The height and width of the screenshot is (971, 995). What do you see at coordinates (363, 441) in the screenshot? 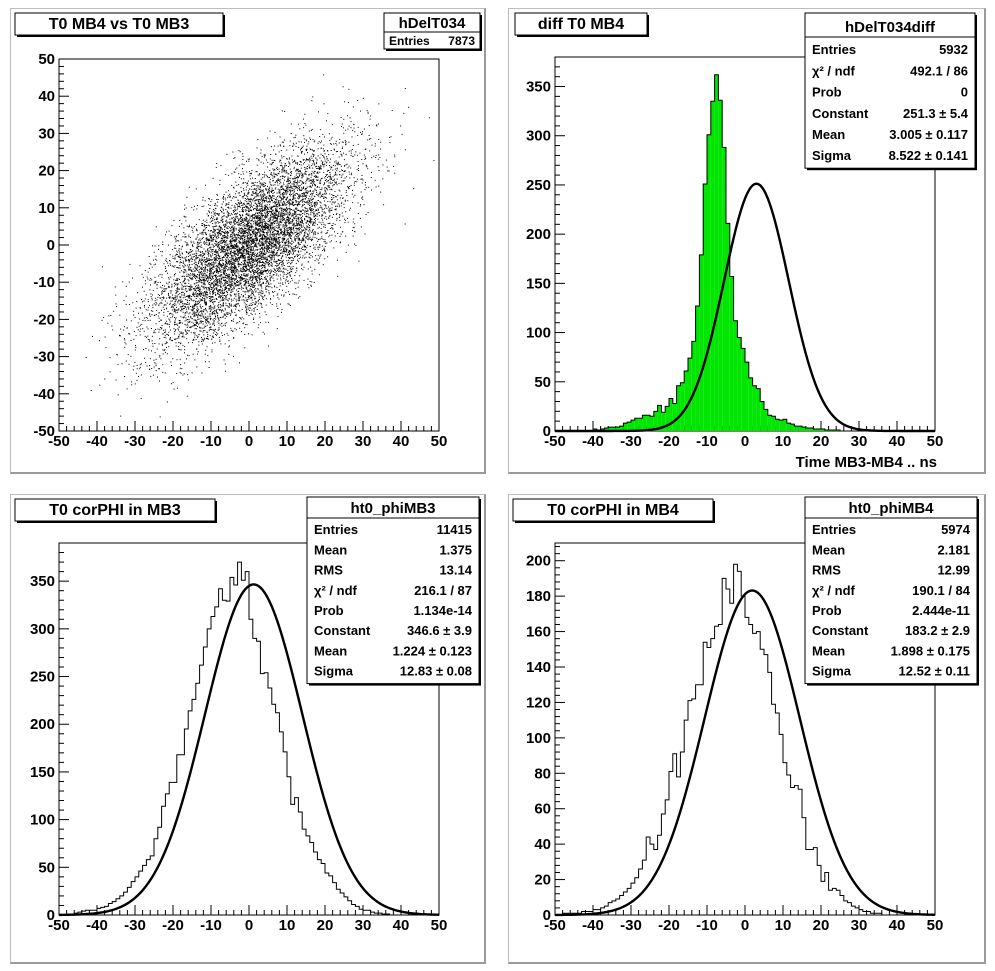
I see `x-tick-label: 30` at bounding box center [363, 441].